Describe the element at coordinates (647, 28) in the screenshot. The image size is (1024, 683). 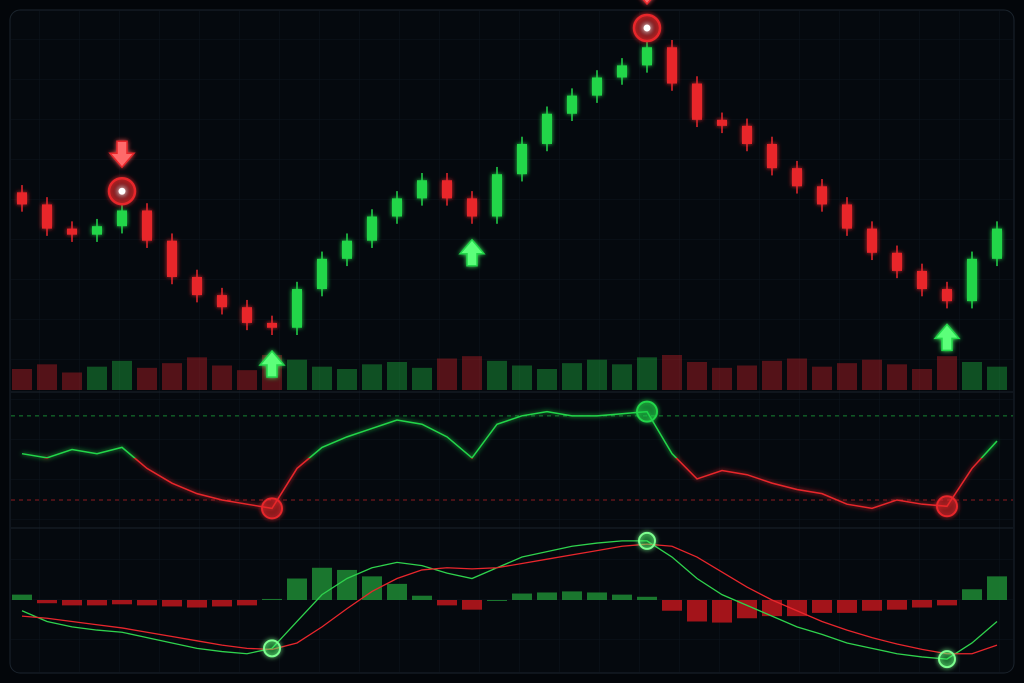
I see `signal-dot` at that location.